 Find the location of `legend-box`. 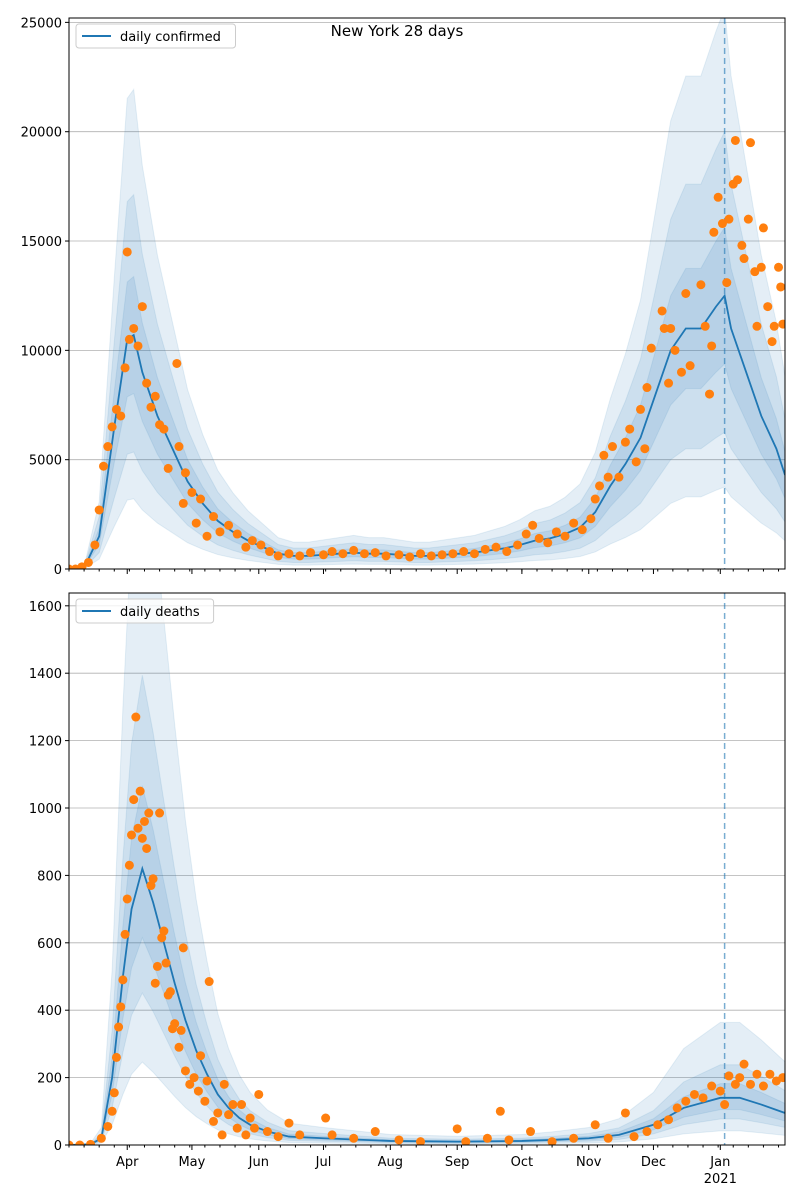

legend-box is located at coordinates (155, 36).